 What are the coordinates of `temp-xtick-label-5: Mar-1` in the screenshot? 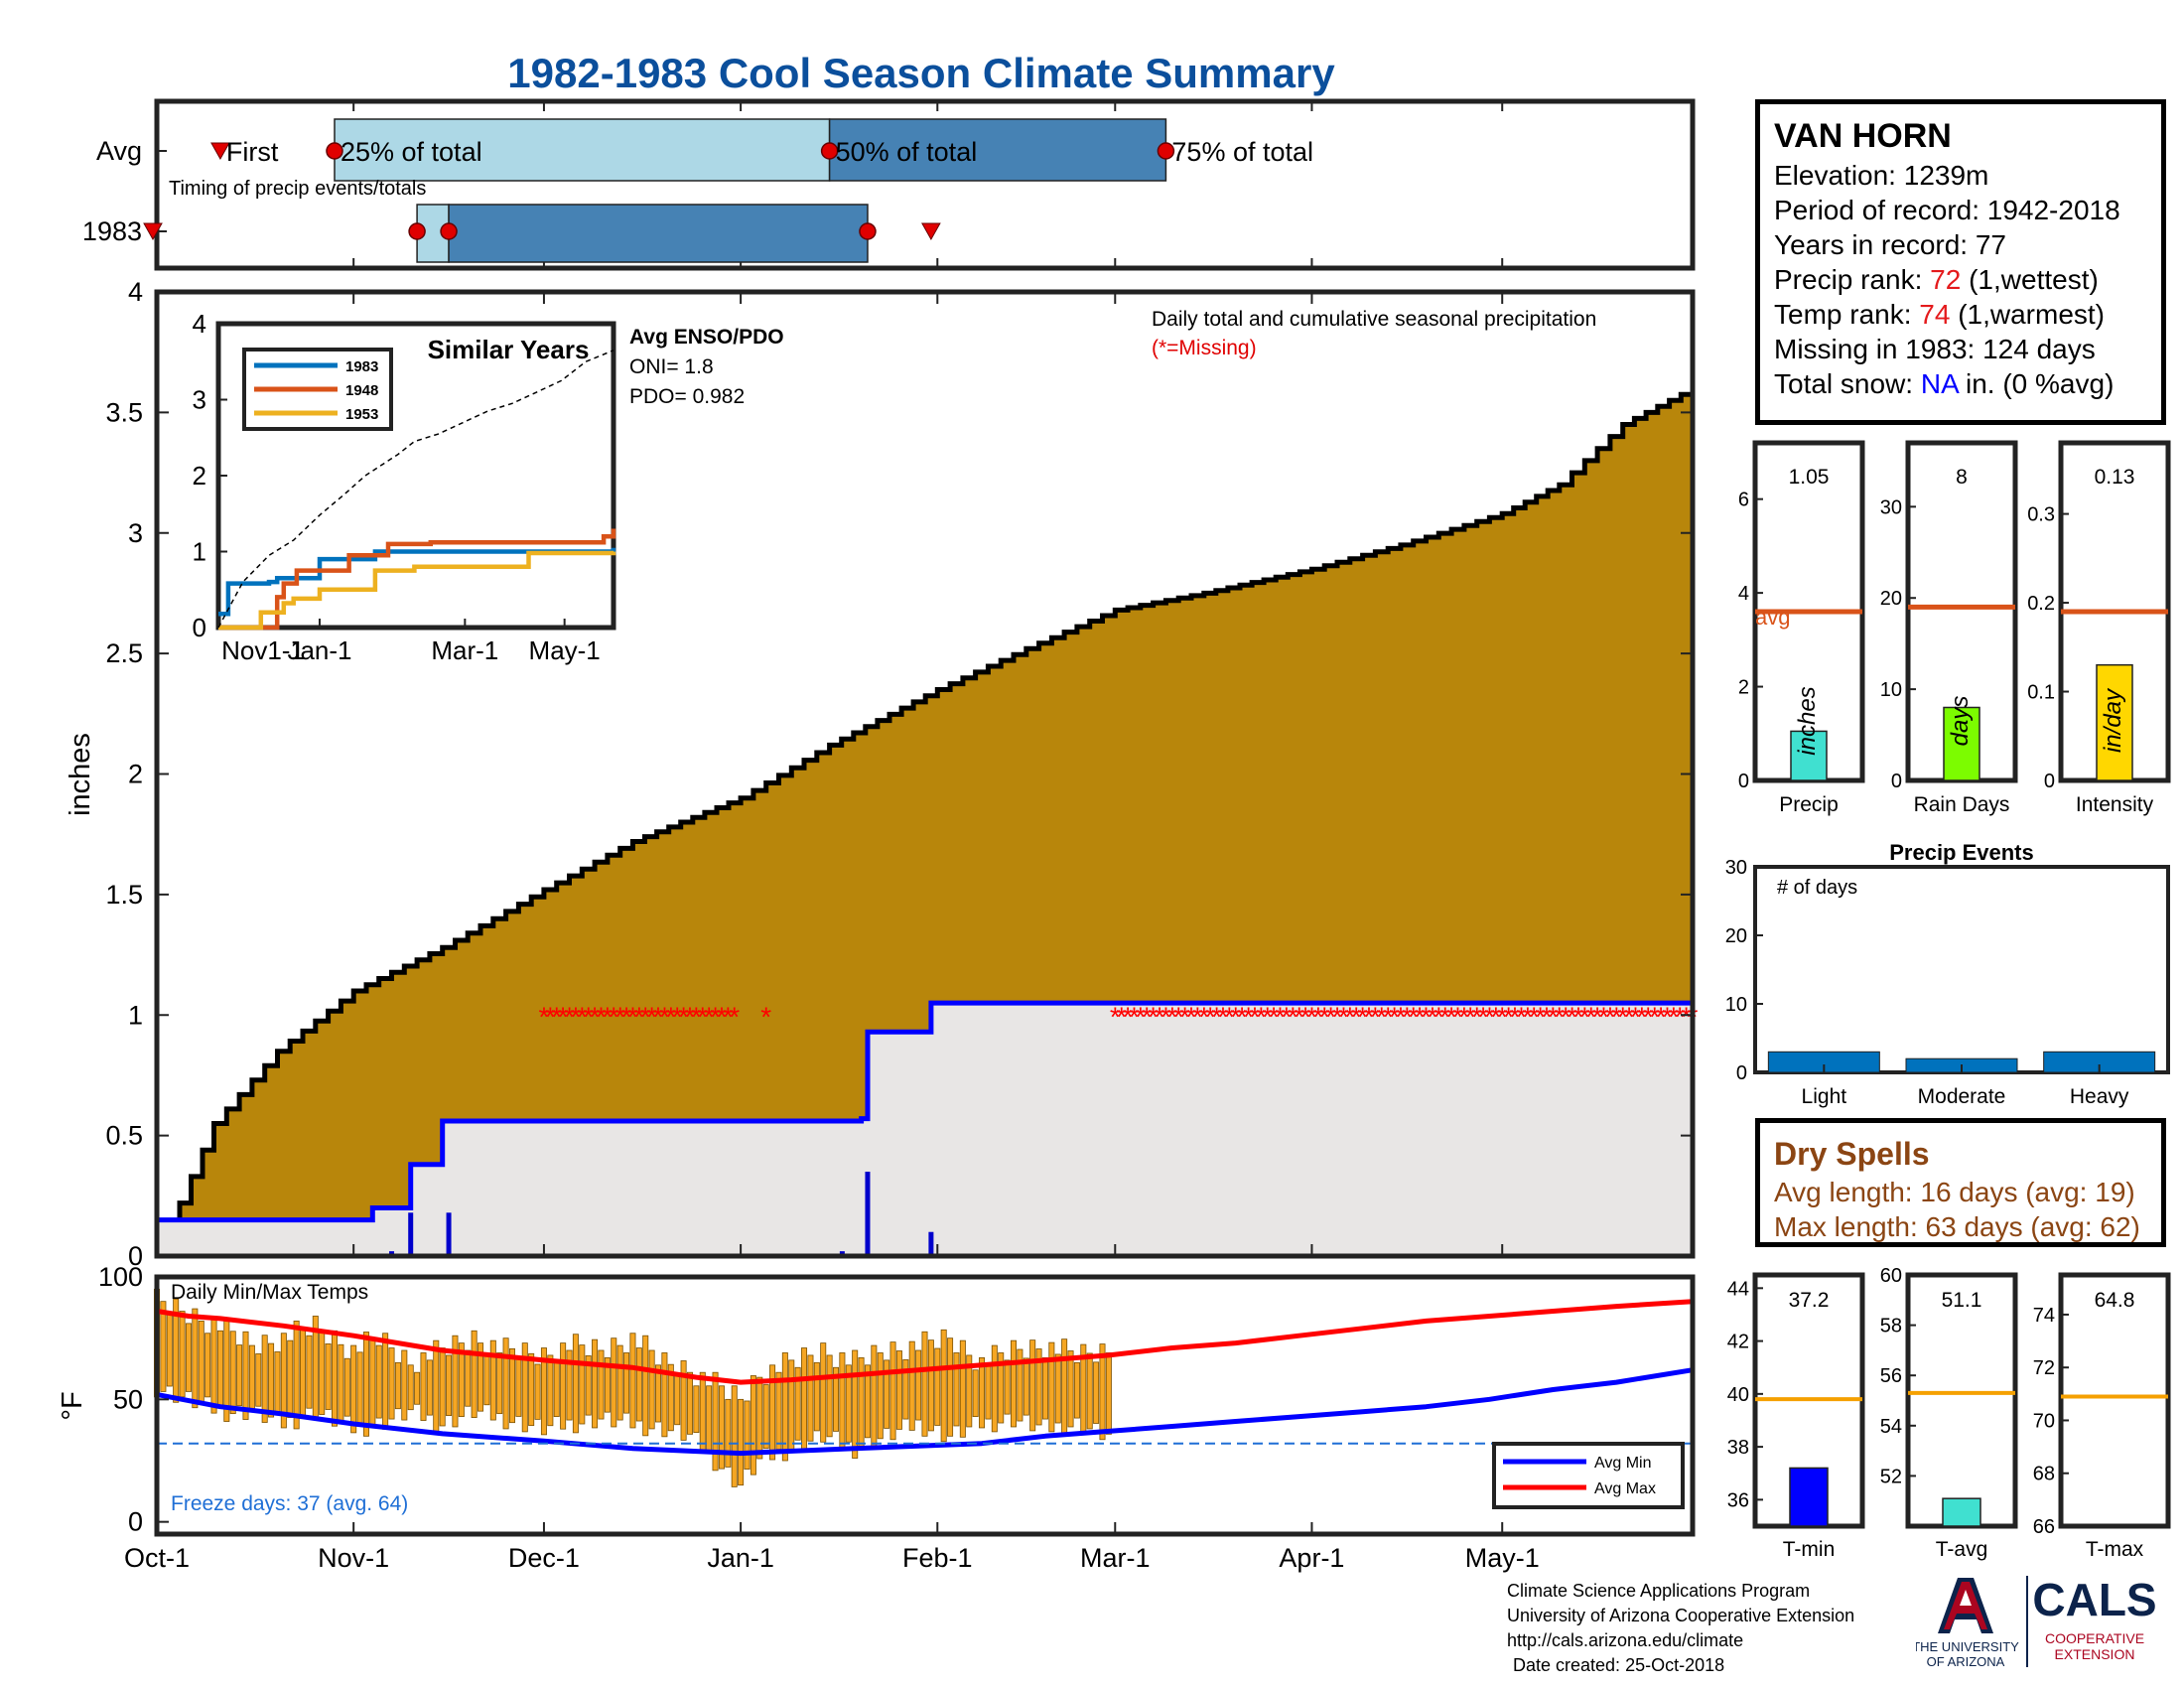 It's located at (1115, 1558).